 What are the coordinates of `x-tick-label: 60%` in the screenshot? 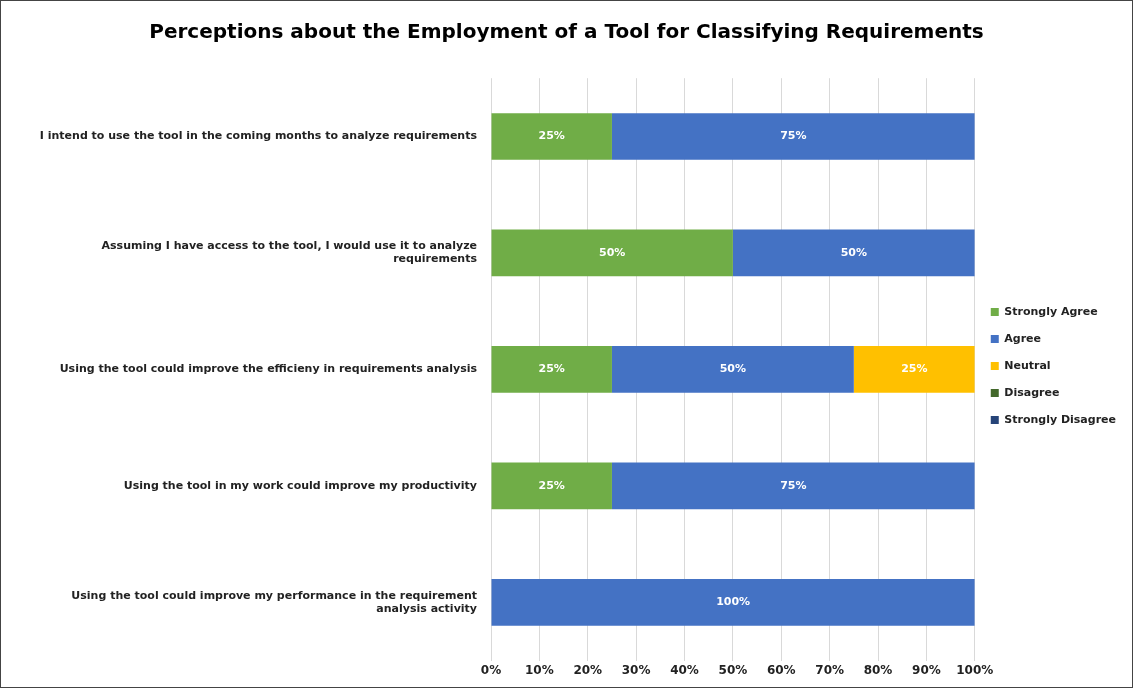 It's located at (781, 669).